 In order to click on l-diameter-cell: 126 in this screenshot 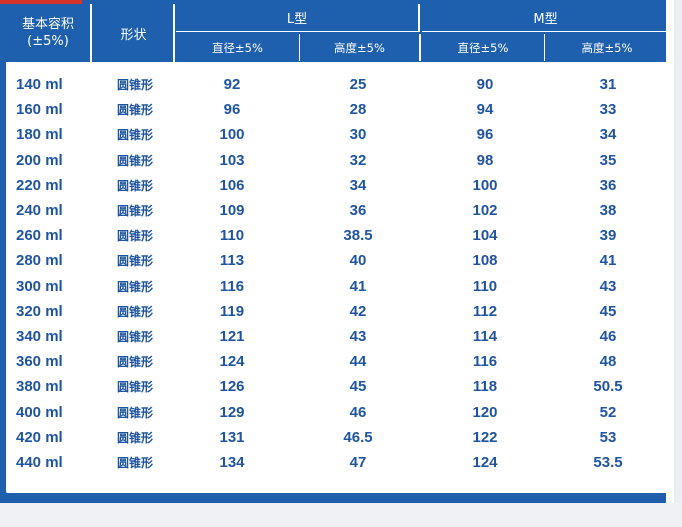, I will do `click(232, 387)`.